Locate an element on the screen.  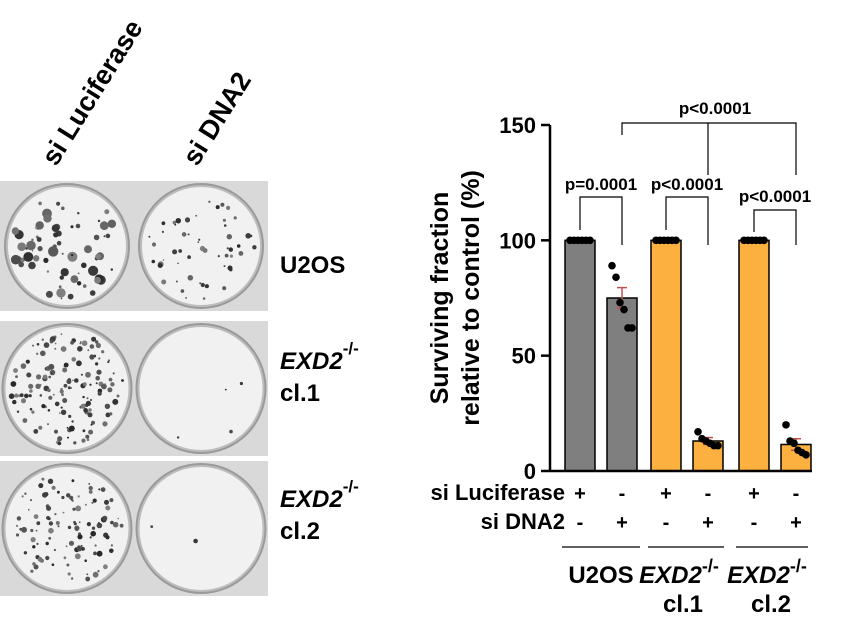
plate-row-label-exd2-cl1: EXD2-/- cl.1 is located at coordinates (319, 375).